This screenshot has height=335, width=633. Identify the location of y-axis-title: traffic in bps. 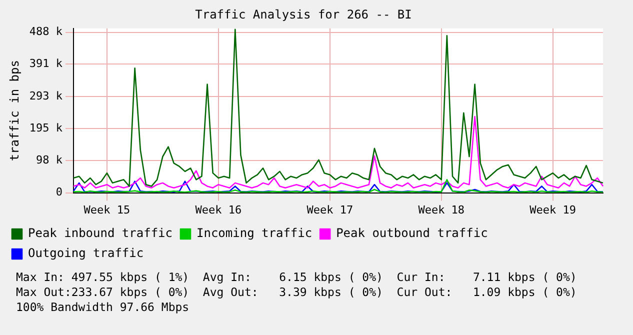
(14, 111).